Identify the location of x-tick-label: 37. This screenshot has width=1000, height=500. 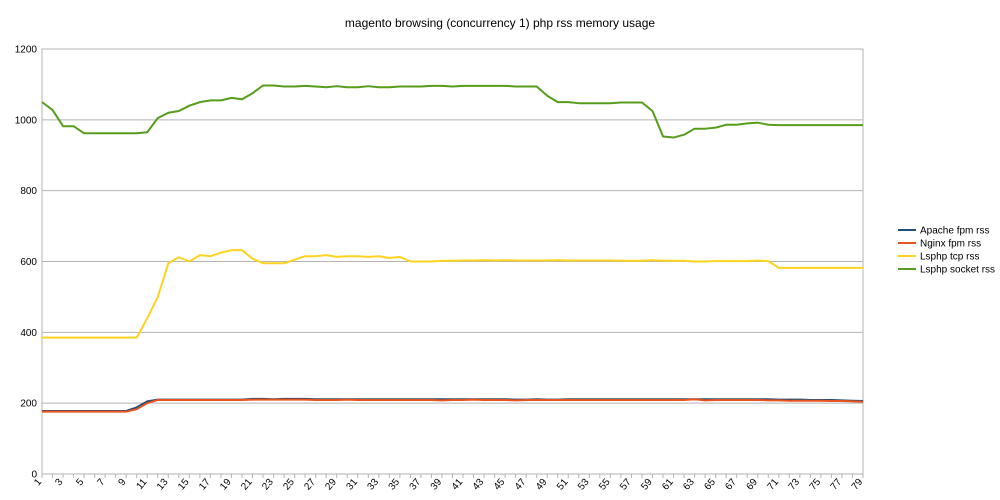
(416, 485).